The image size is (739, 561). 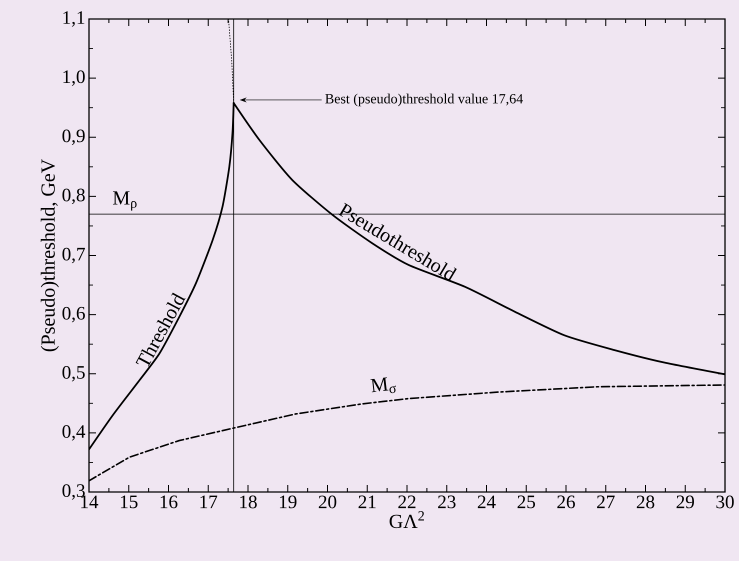 I want to click on y-tick-label: 0,6, so click(x=73, y=314).